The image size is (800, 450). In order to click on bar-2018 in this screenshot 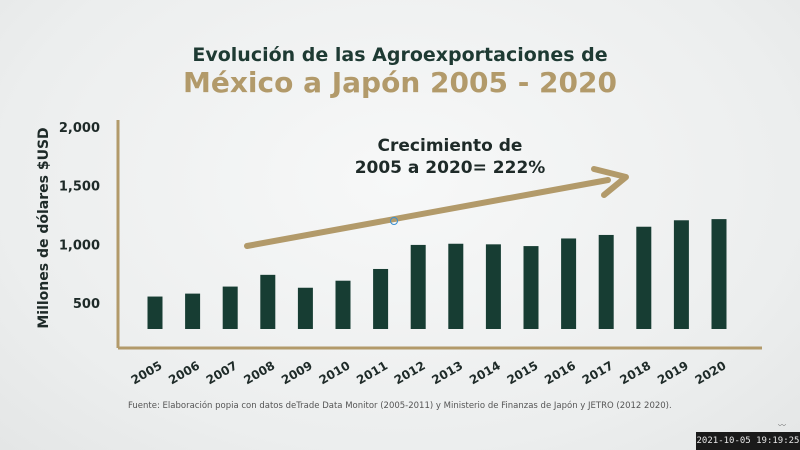, I will do `click(644, 277)`.